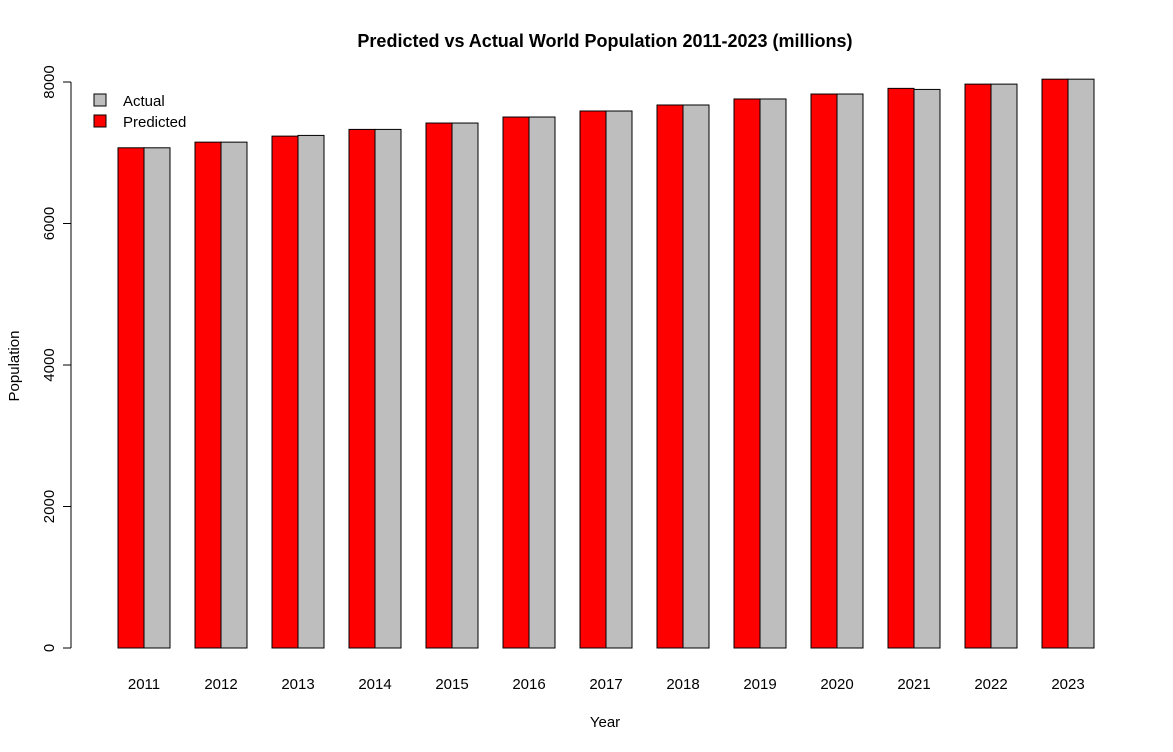 The height and width of the screenshot is (752, 1173). What do you see at coordinates (696, 376) in the screenshot?
I see `bar-actual-2018` at bounding box center [696, 376].